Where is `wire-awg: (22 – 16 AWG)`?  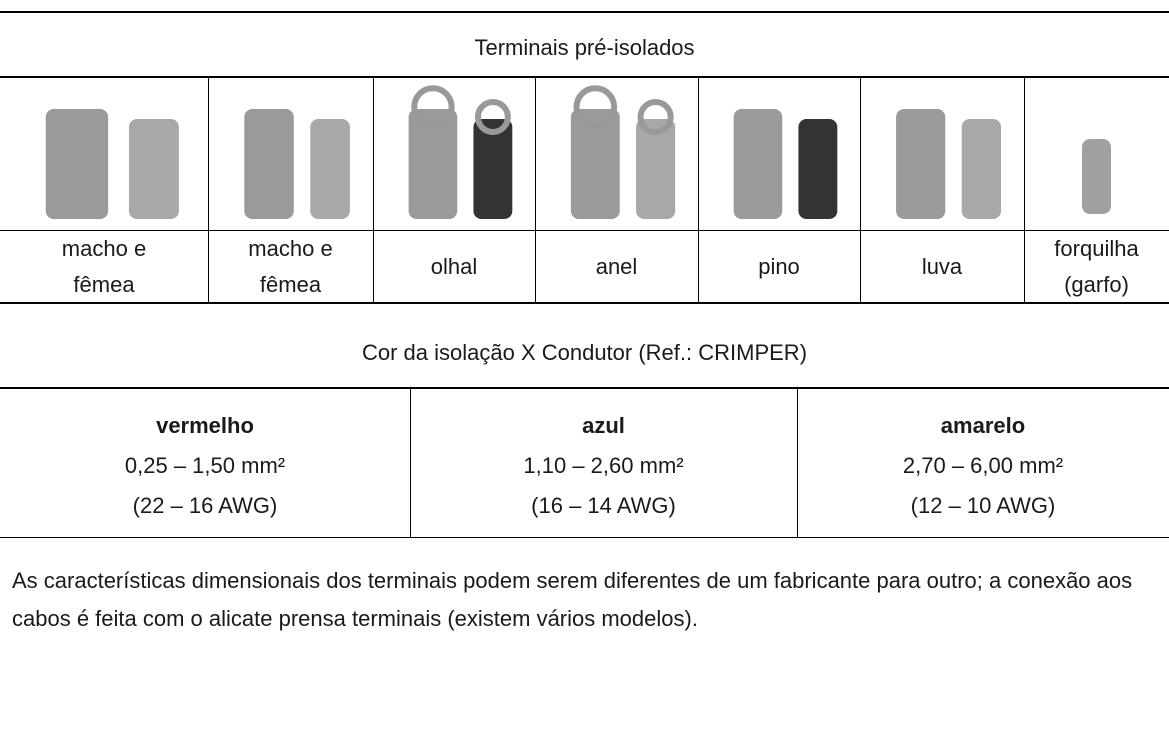
wire-awg: (22 – 16 AWG) is located at coordinates (205, 505).